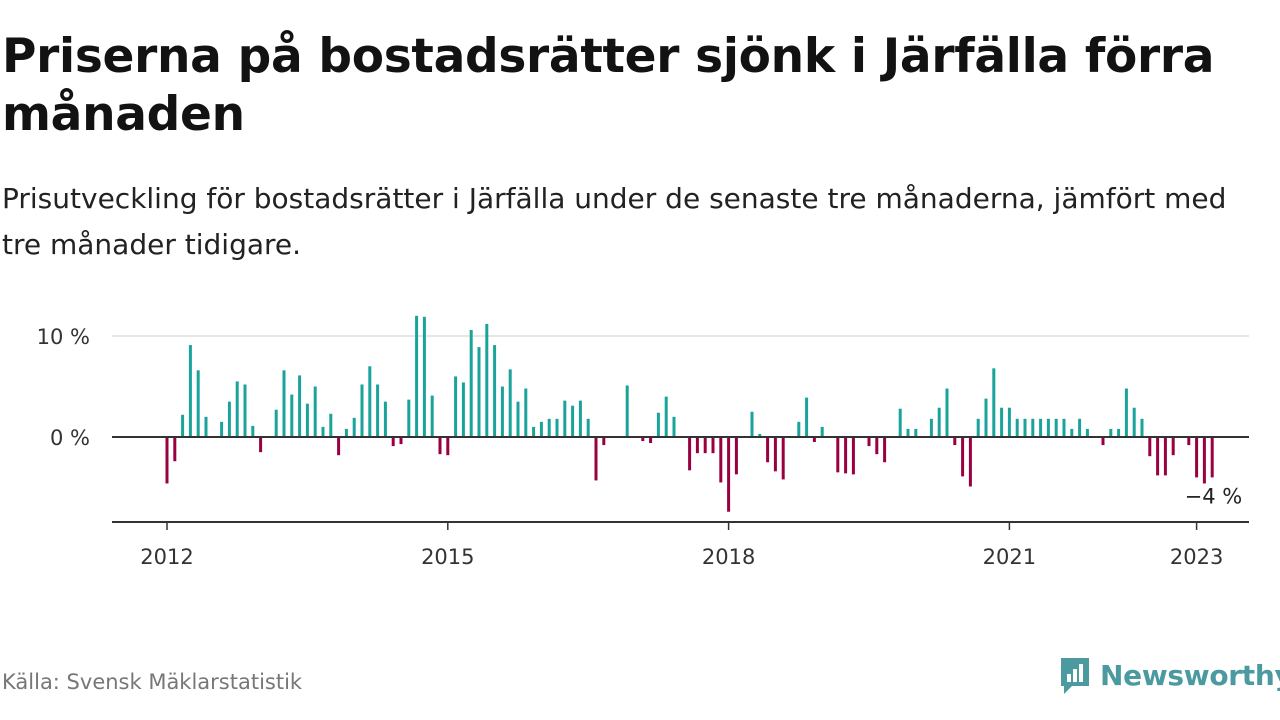 The width and height of the screenshot is (1280, 720). Describe the element at coordinates (1196, 557) in the screenshot. I see `x-tick-label: 2023` at that location.